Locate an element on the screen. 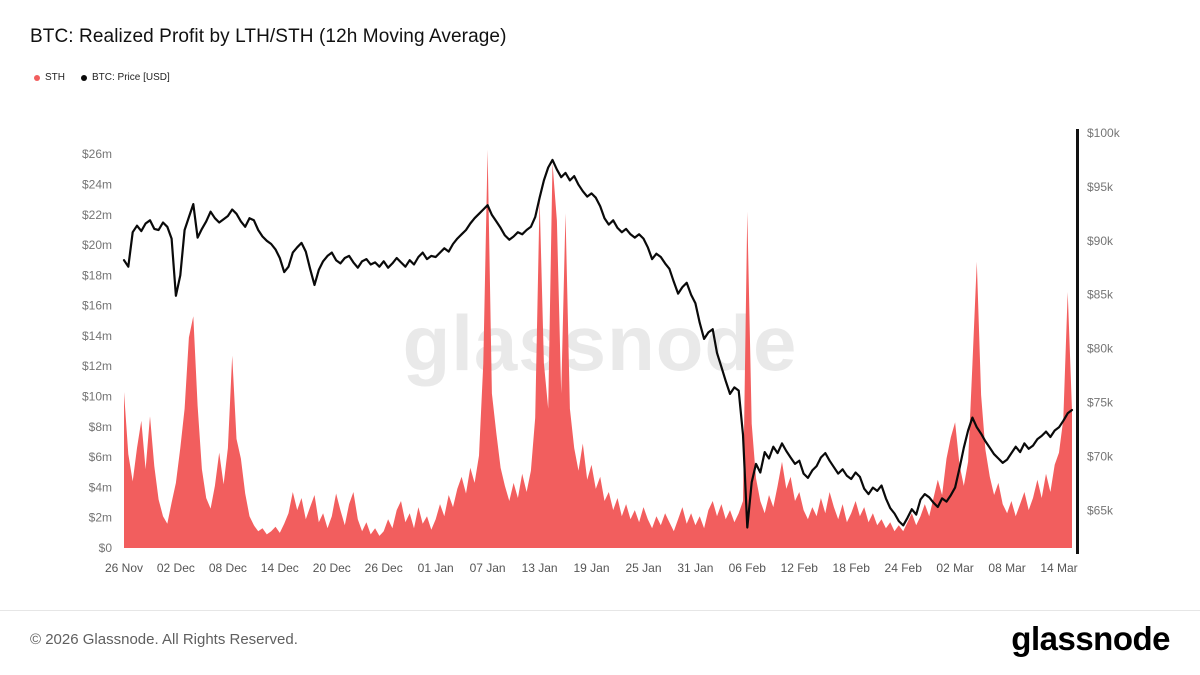 The height and width of the screenshot is (675, 1200). left-axis-tick-label: $6m is located at coordinates (100, 457).